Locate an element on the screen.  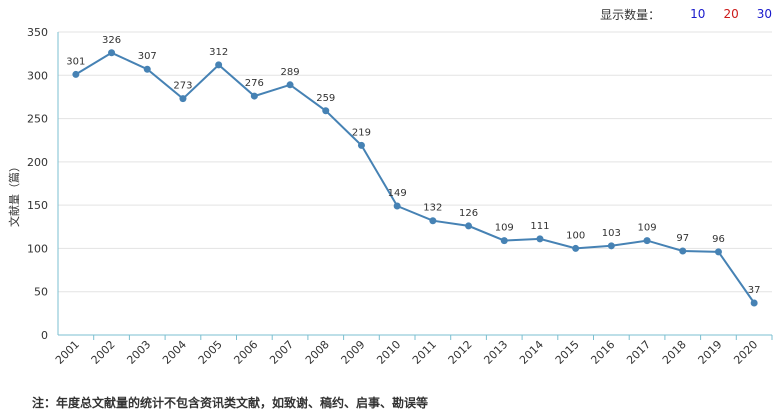
data-label-2008: 259 is located at coordinates (325, 98).